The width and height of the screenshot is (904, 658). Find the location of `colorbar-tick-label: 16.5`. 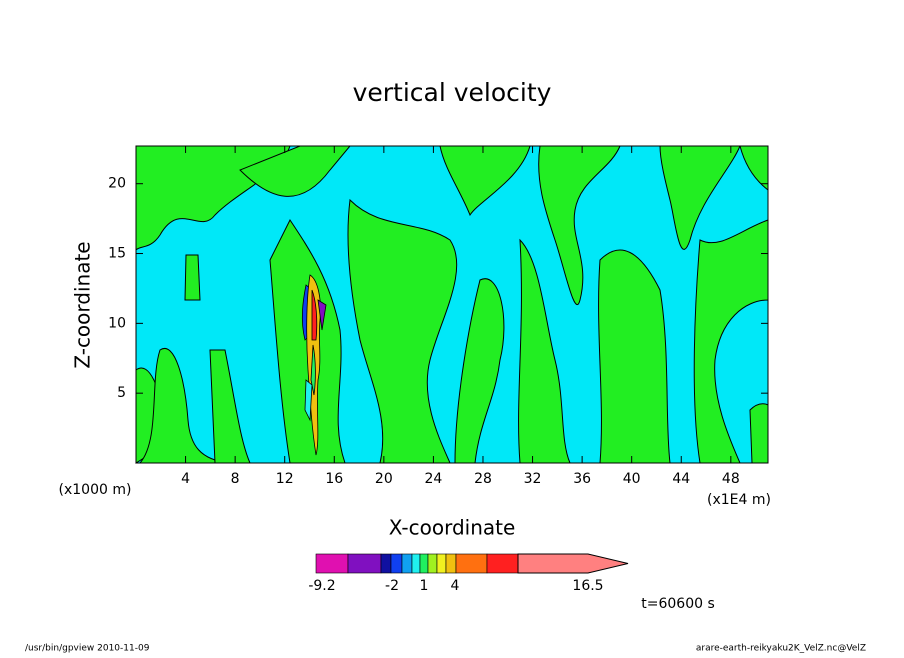

colorbar-tick-label: 16.5 is located at coordinates (587, 586).